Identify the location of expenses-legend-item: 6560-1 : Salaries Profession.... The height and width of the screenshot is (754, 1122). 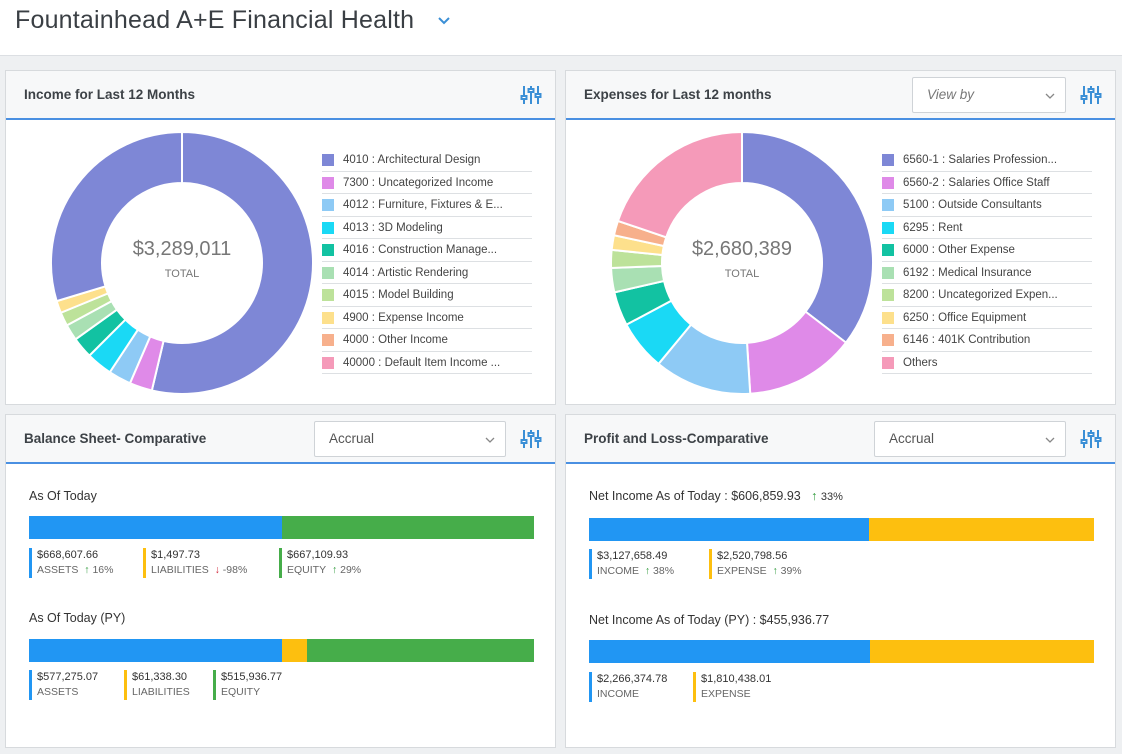
(987, 160).